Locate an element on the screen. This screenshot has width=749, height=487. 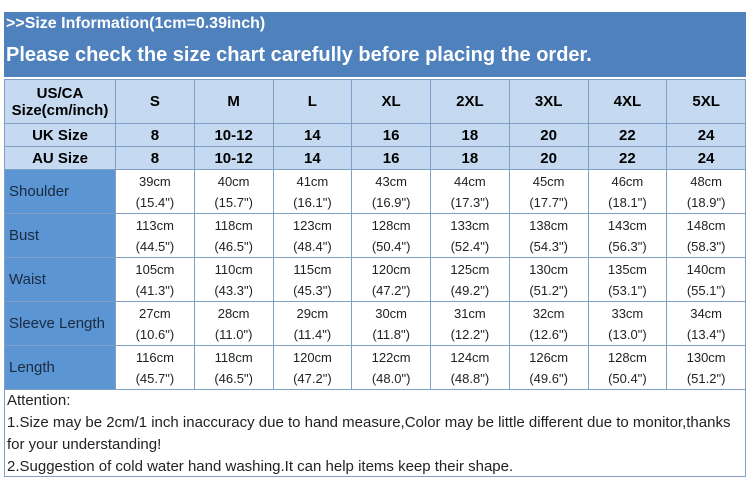
cell-value: 2XL is located at coordinates (470, 101).